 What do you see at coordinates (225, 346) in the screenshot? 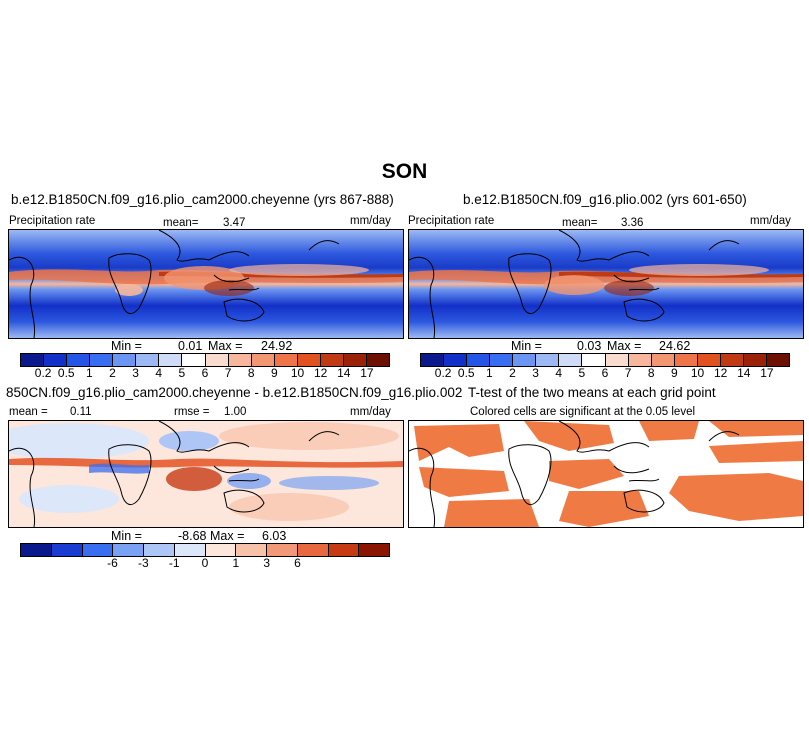
I see `max-label-top-left: Max =` at bounding box center [225, 346].